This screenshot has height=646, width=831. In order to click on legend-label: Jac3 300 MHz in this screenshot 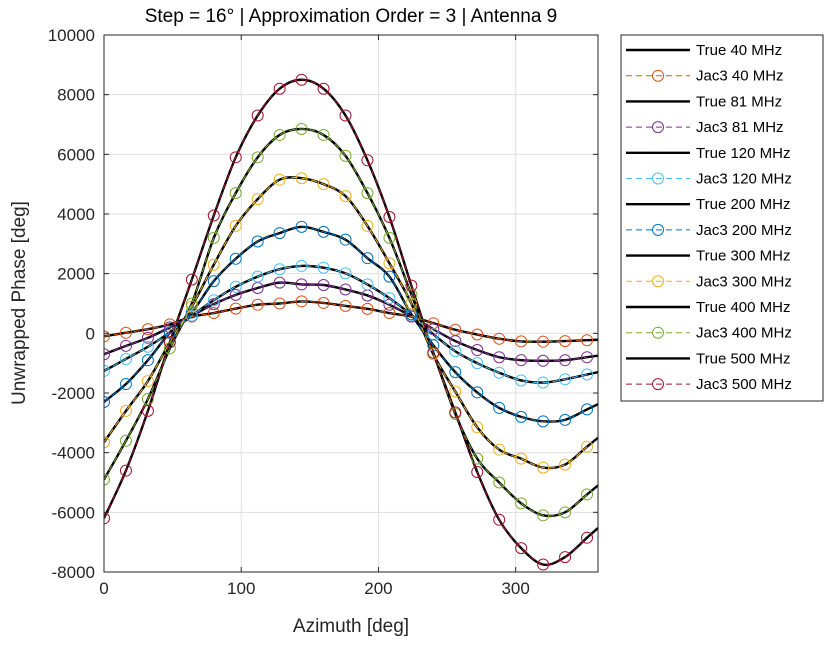, I will do `click(744, 281)`.